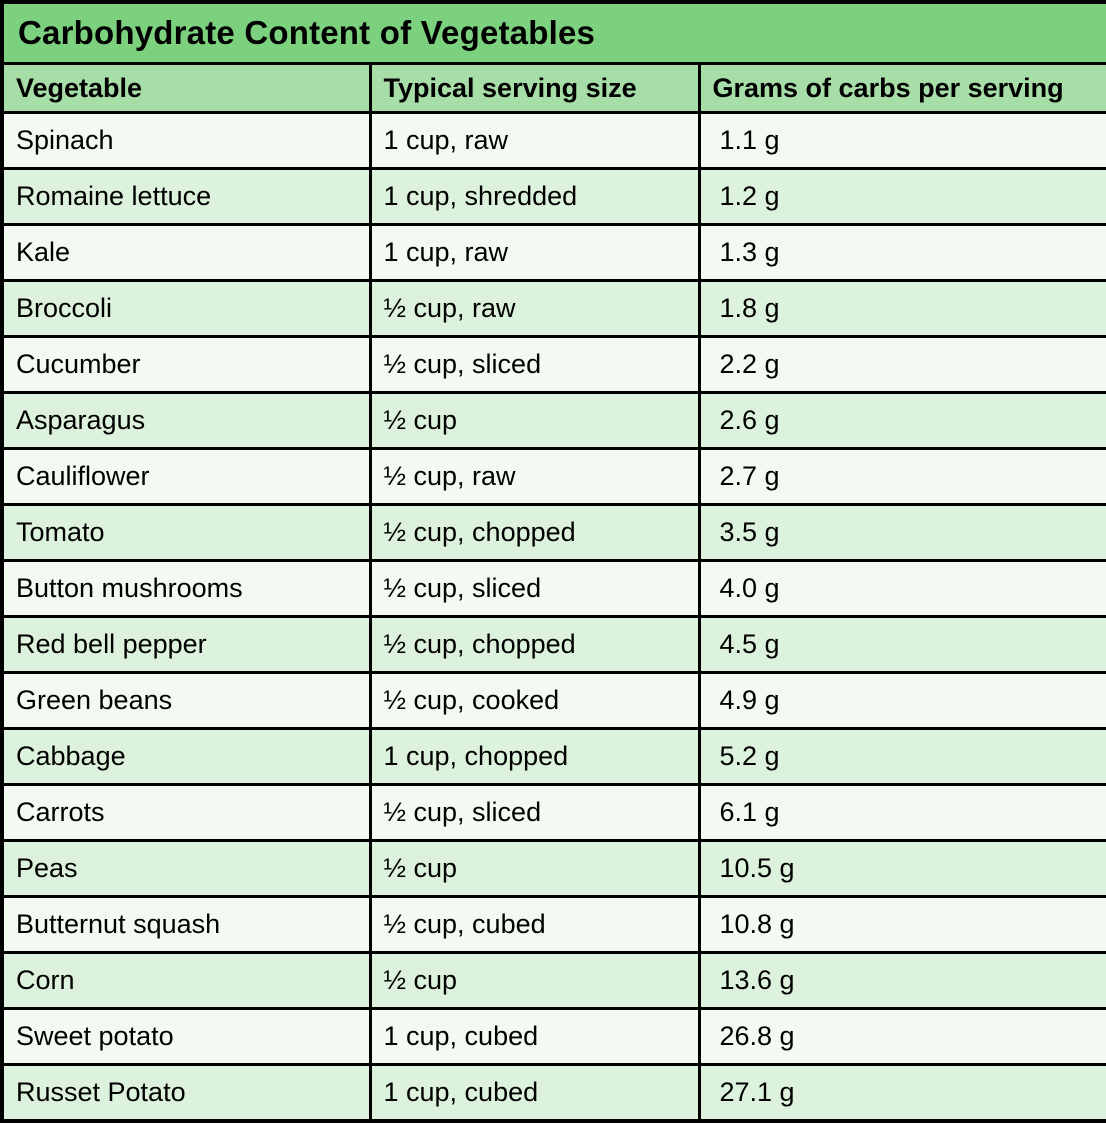 This screenshot has width=1106, height=1124. I want to click on table-row: Tomato ½ cup, chopped 3.5 g, so click(553, 532).